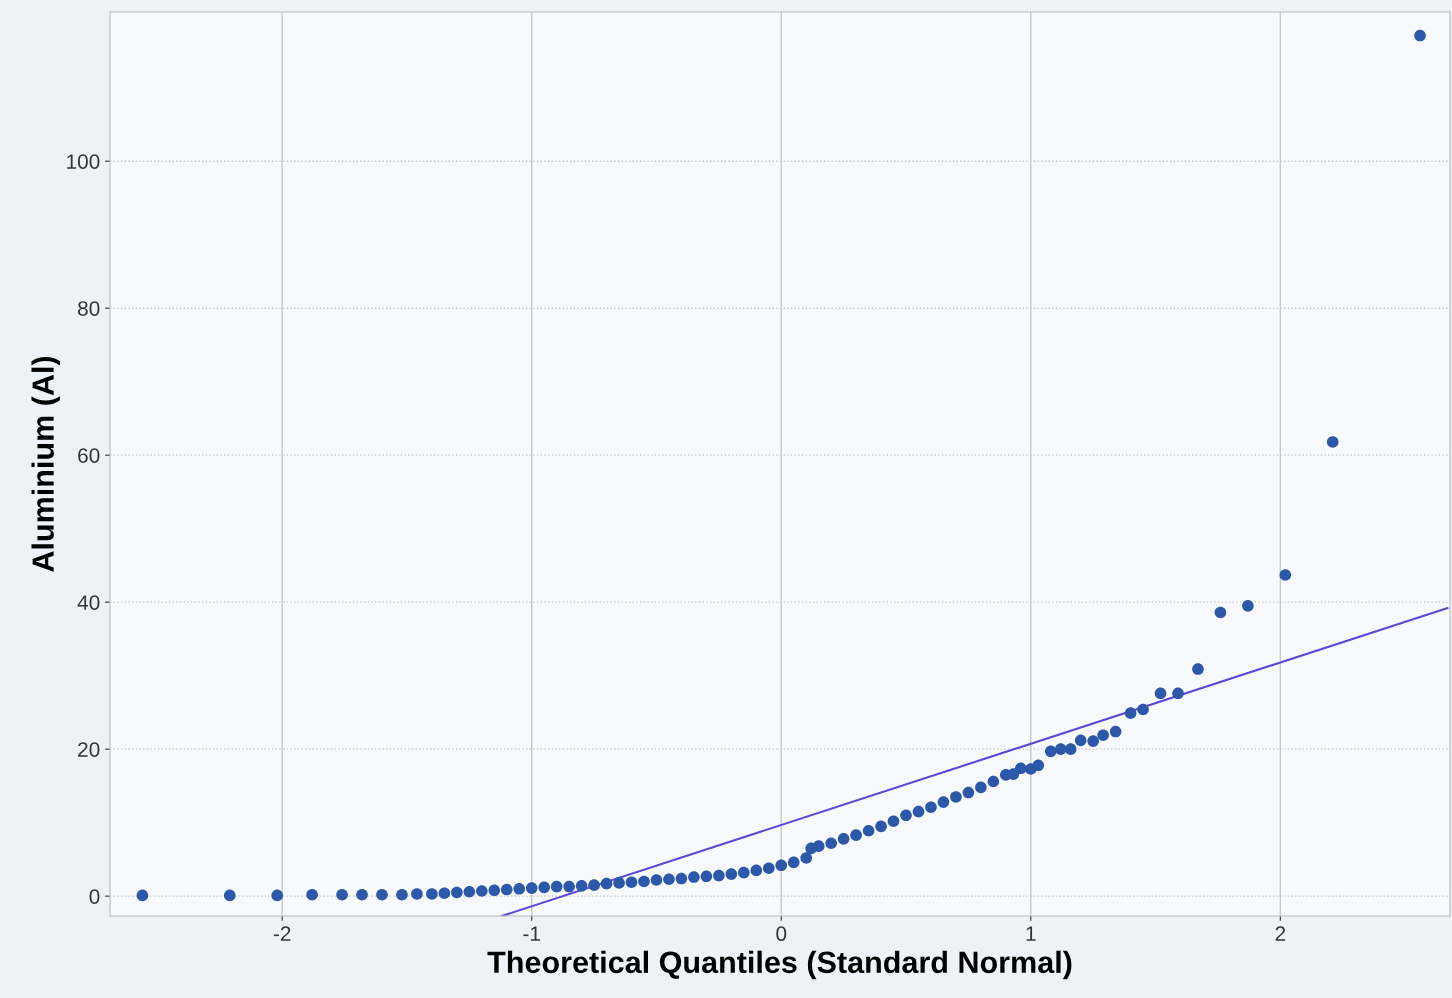 This screenshot has width=1452, height=998. I want to click on x-tick-label: 1, so click(1031, 933).